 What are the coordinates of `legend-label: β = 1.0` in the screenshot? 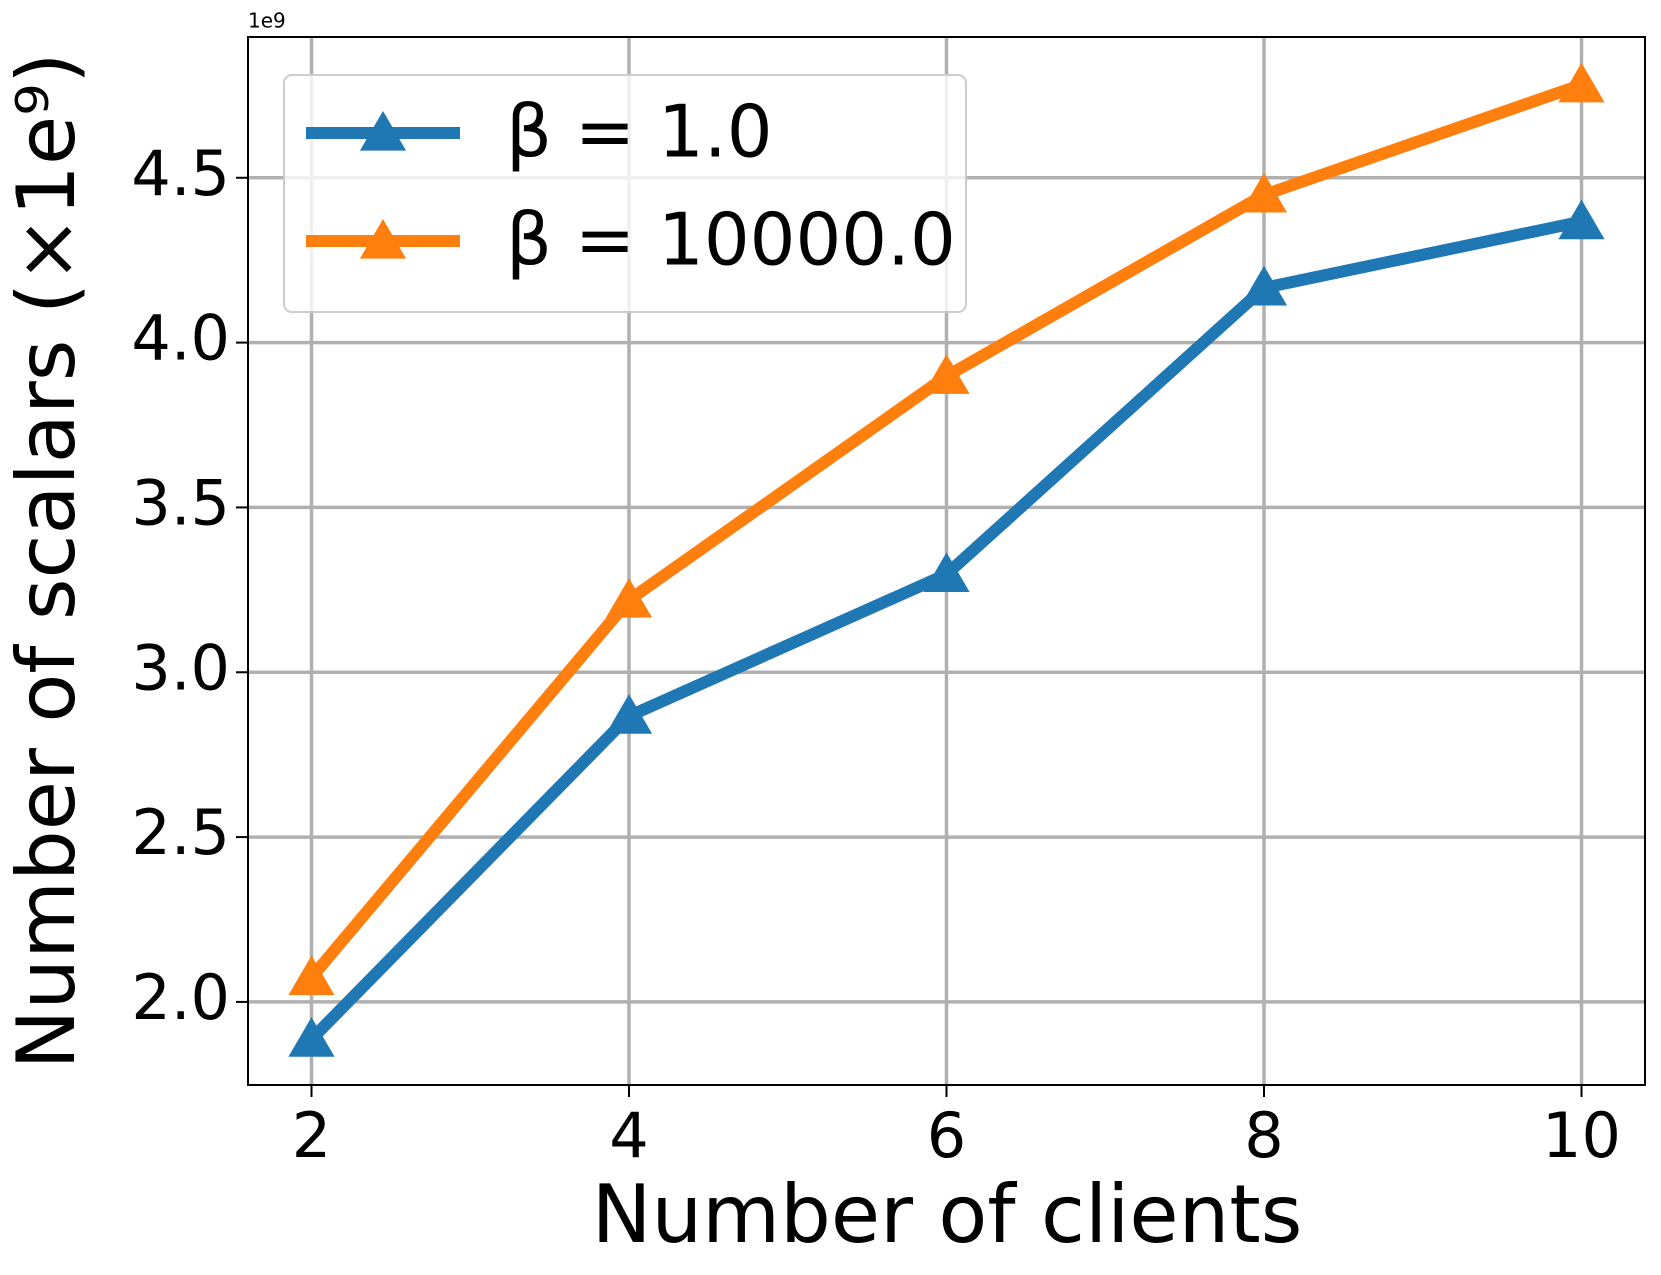 It's located at (639, 132).